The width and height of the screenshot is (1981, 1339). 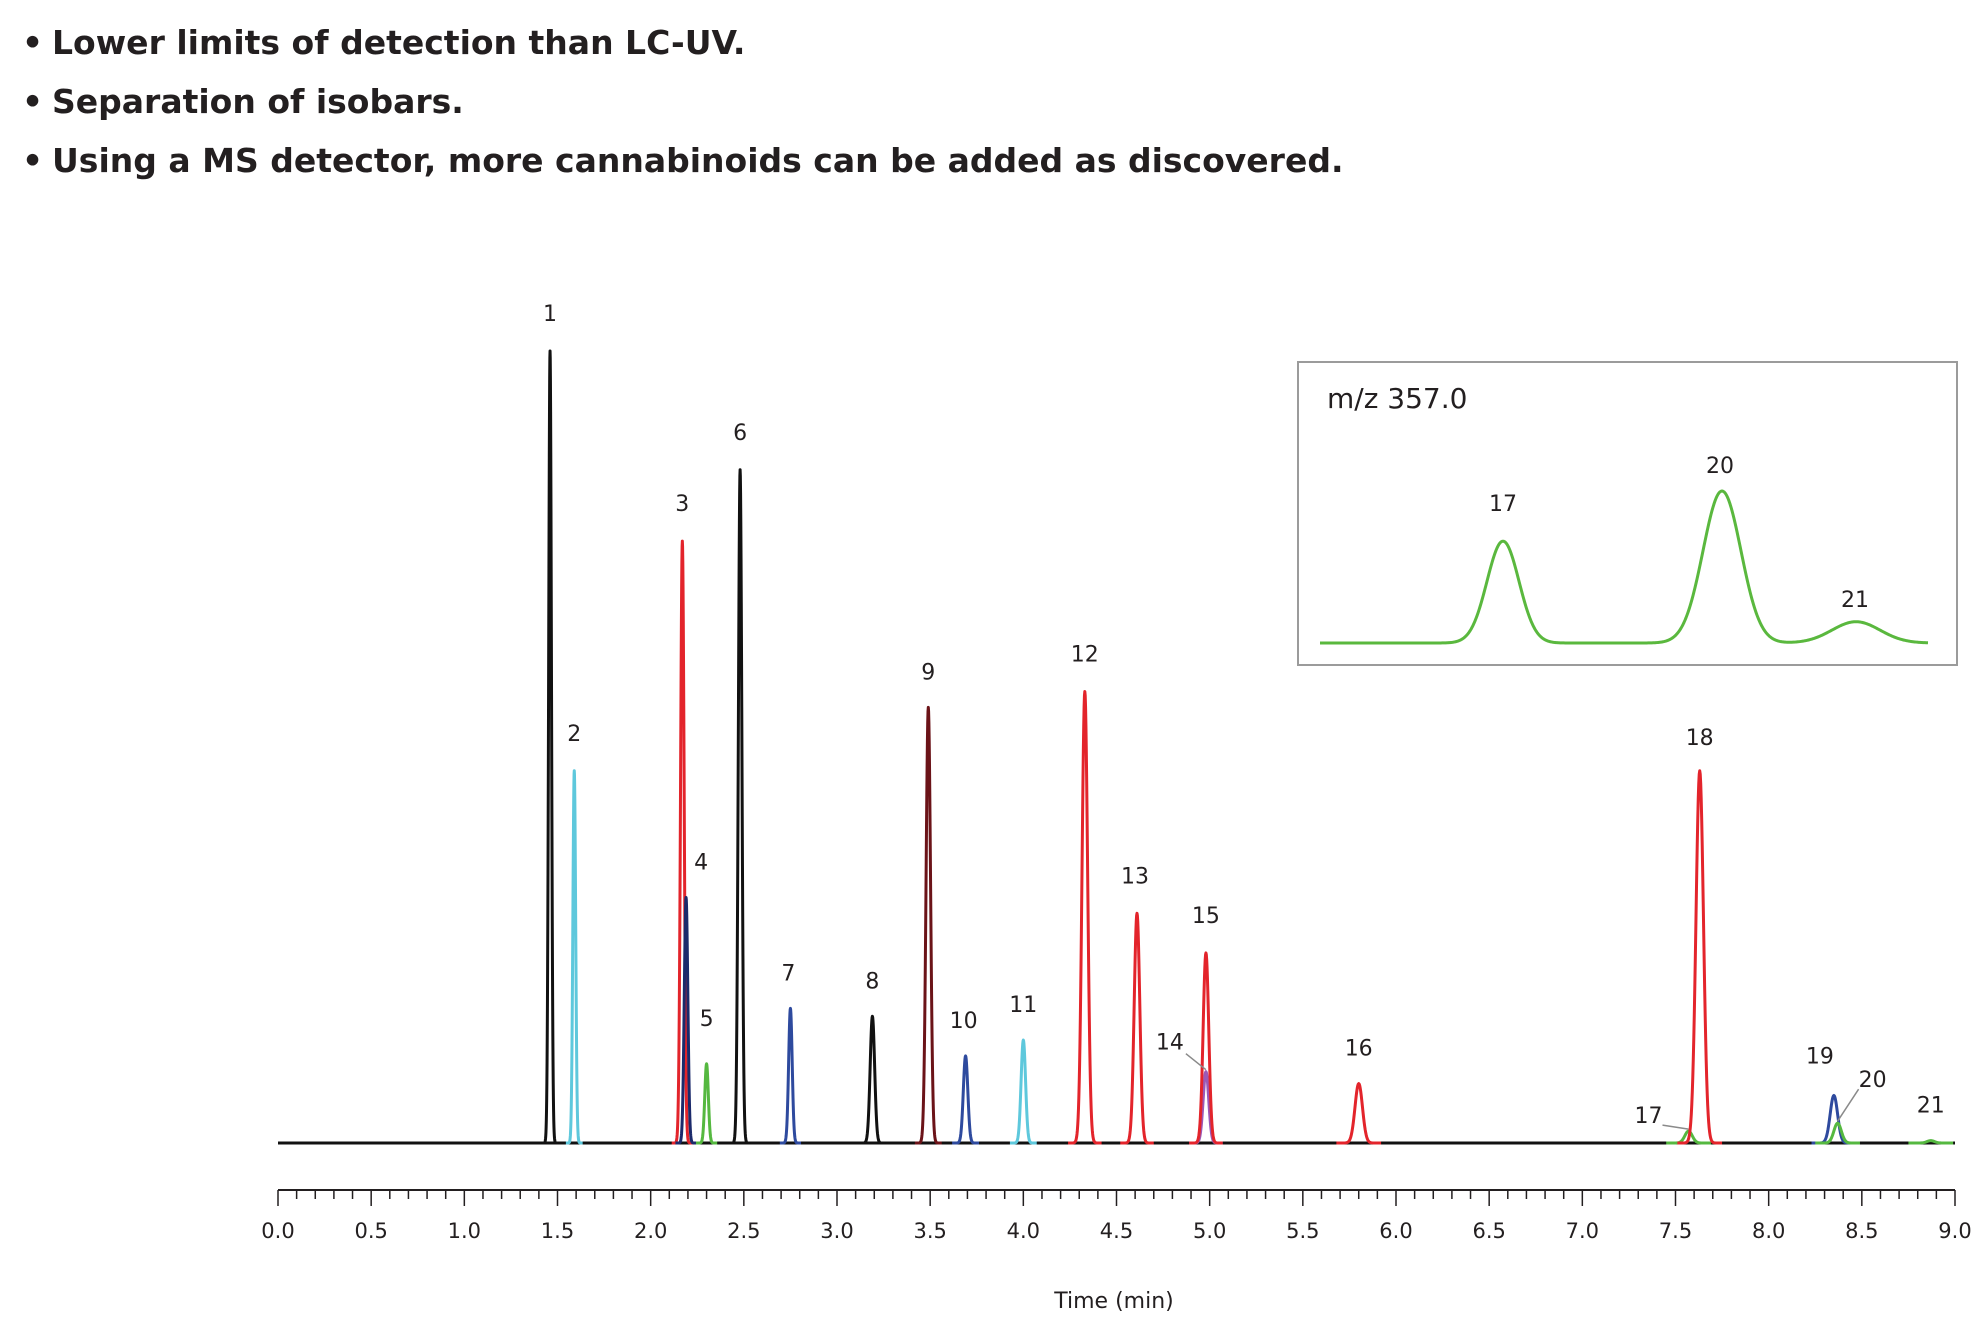 What do you see at coordinates (1023, 1231) in the screenshot?
I see `x-tick-label: 4.0` at bounding box center [1023, 1231].